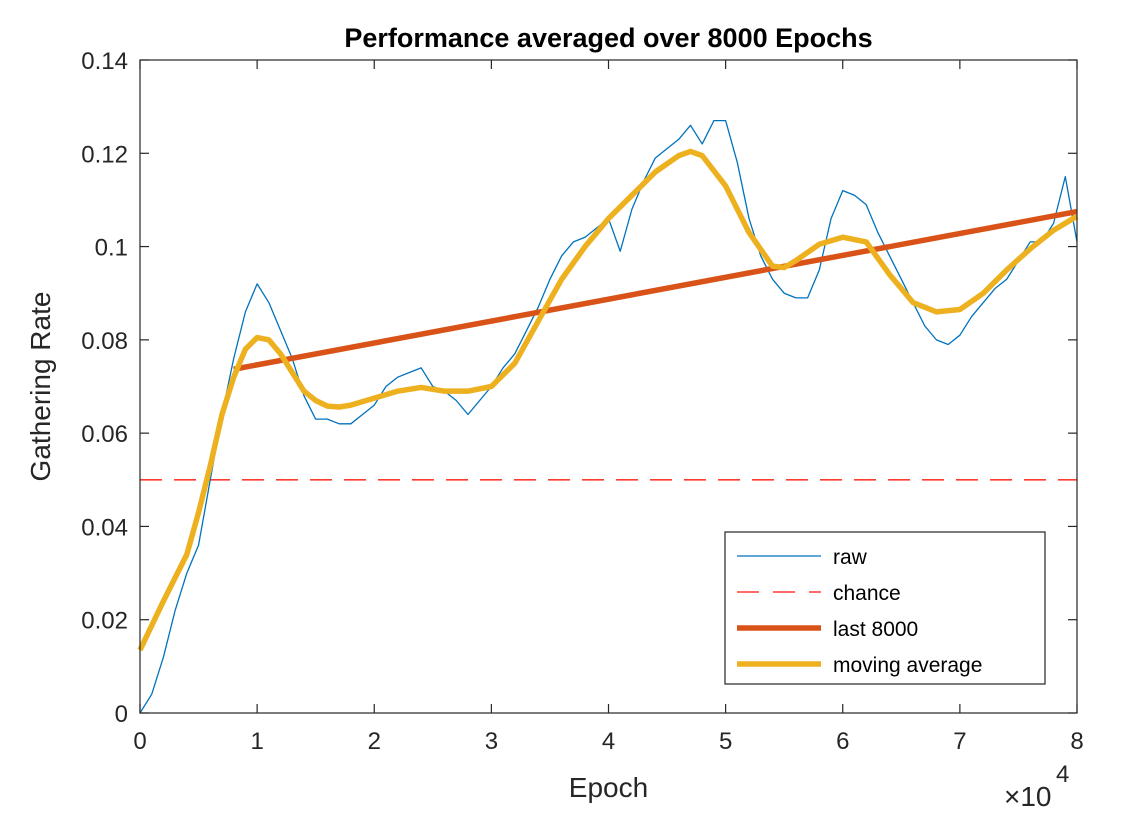  I want to click on x-tick-label: 3, so click(491, 741).